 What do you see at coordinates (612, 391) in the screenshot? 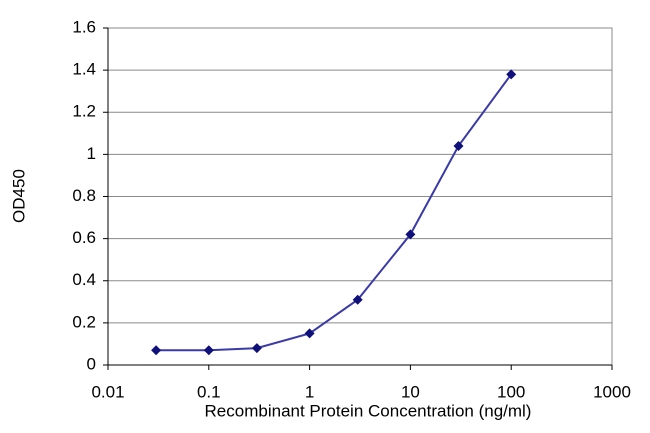
I see `x-tick-label: 1000` at bounding box center [612, 391].